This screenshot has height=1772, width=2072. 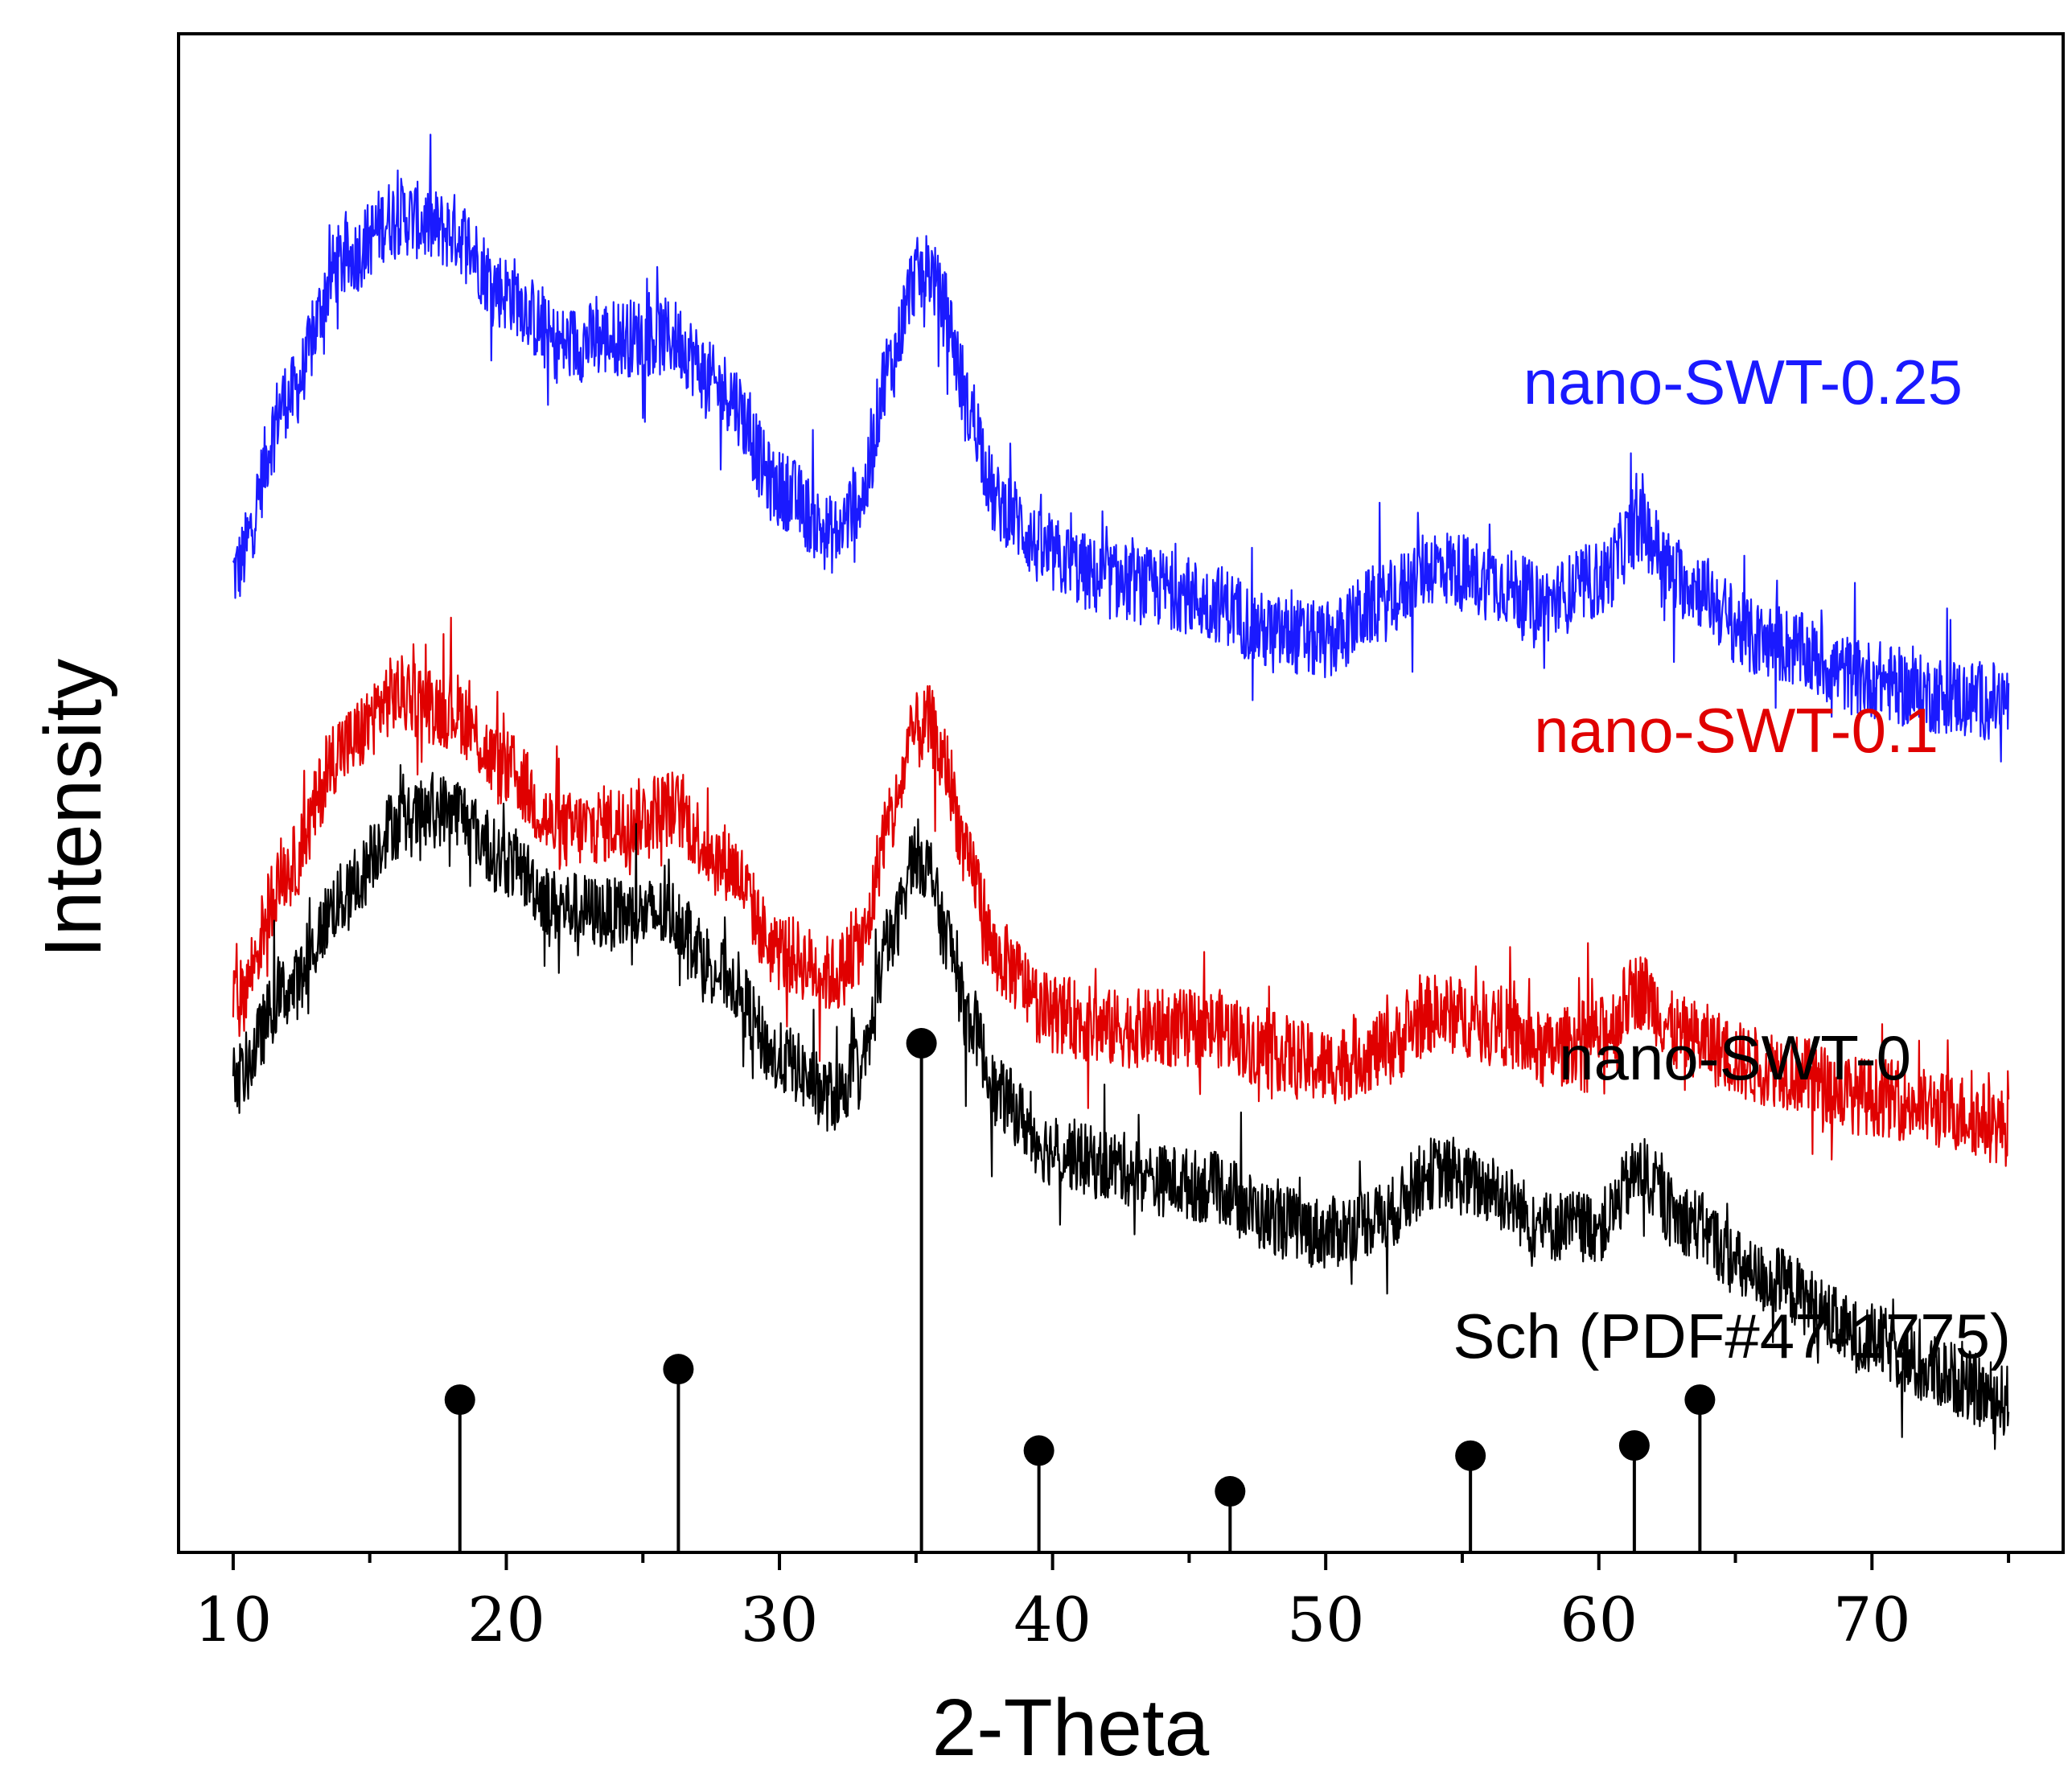 I want to click on x-axis-ticks: 10 20 30 40 50 60 70, so click(x=1103, y=1603).